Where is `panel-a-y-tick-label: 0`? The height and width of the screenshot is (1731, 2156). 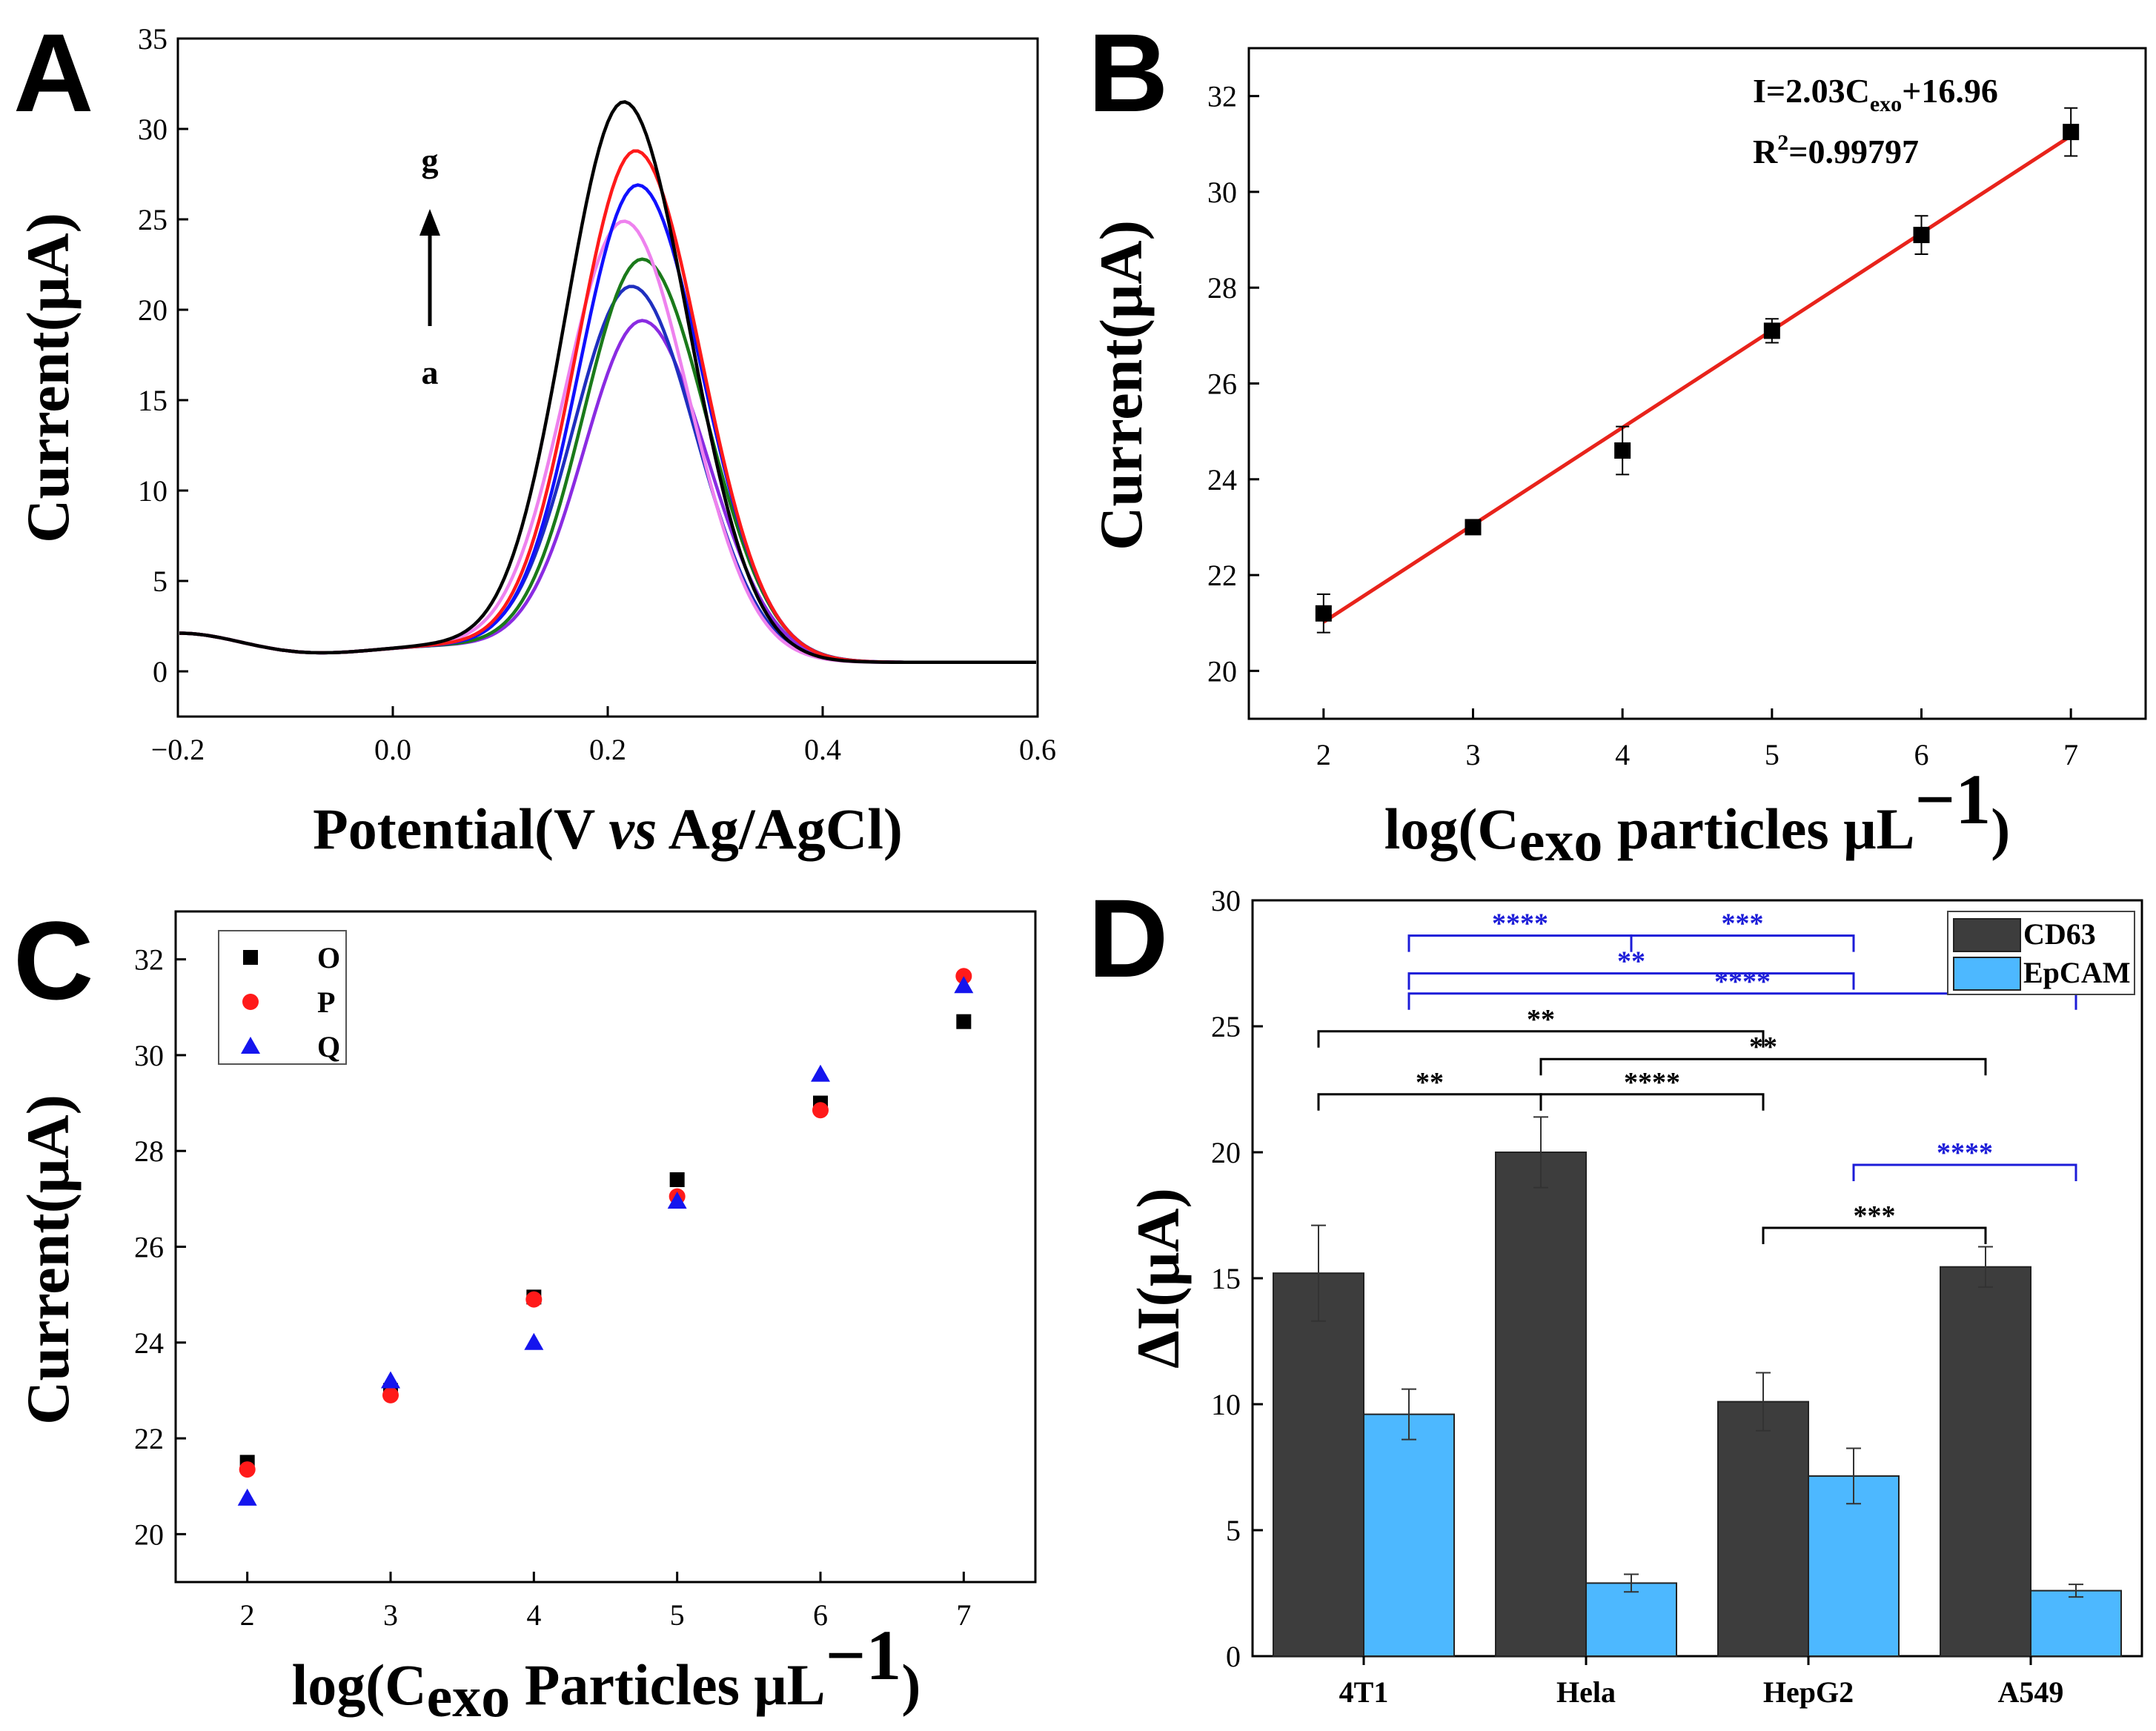 panel-a-y-tick-label: 0 is located at coordinates (160, 672).